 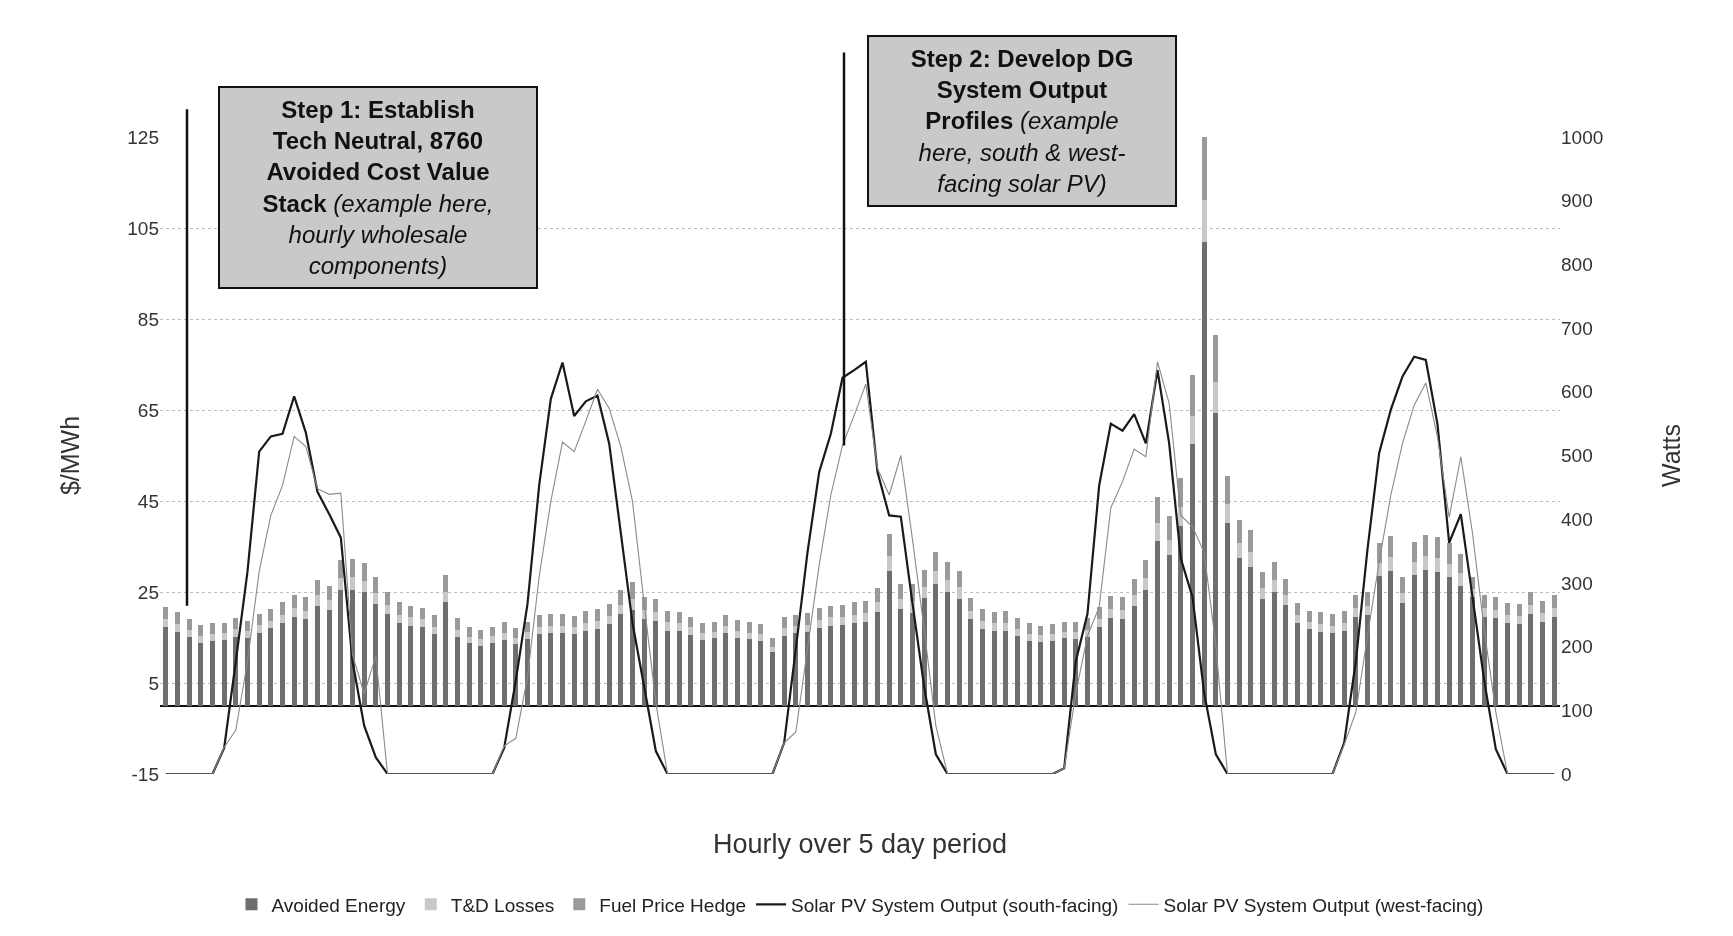 I want to click on legend-label: Solar PV System Output (west-facing), so click(x=1323, y=905).